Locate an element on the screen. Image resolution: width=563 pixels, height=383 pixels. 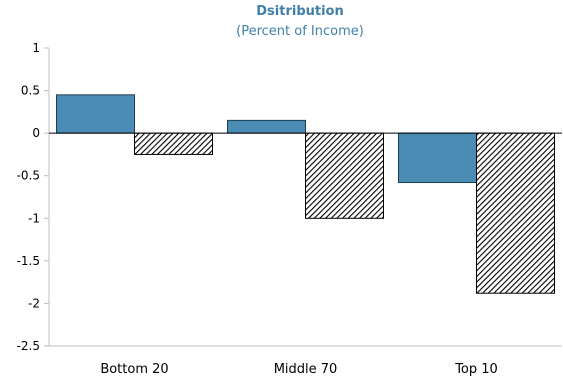
x-category-label: Middle 70 is located at coordinates (306, 369).